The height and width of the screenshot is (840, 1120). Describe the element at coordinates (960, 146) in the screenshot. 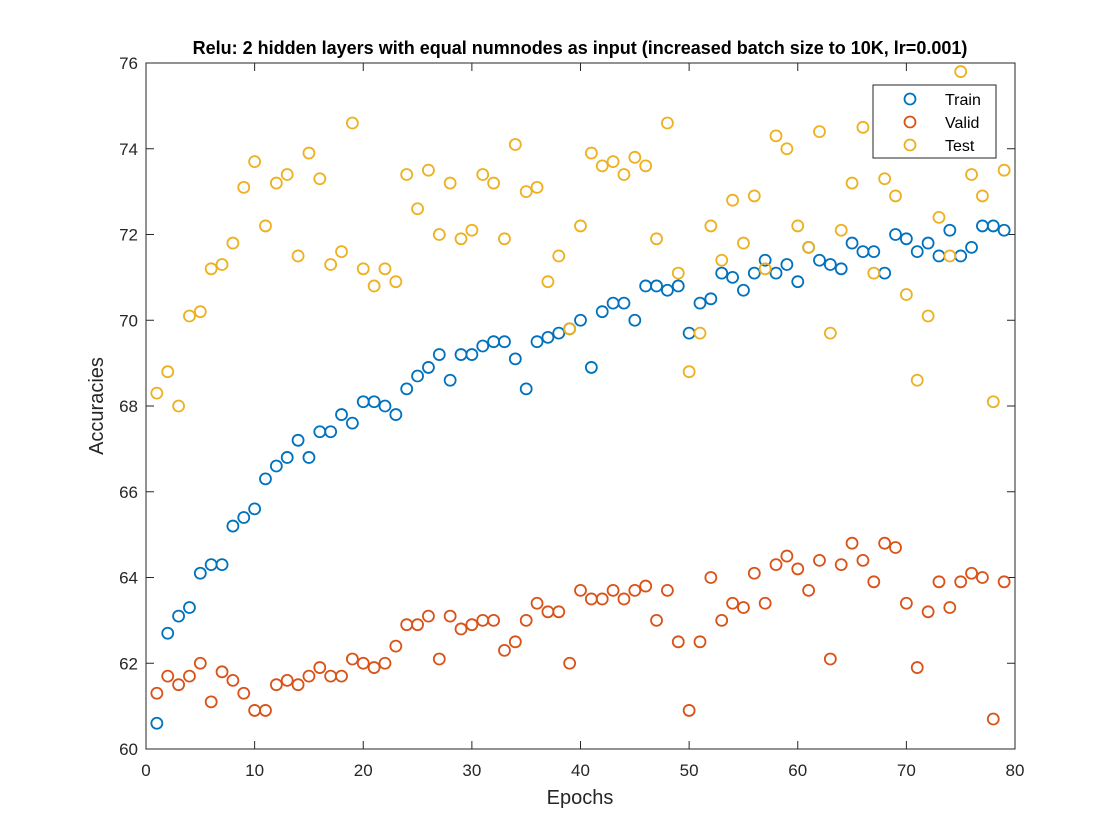

I see `legend-label-test: Test` at that location.